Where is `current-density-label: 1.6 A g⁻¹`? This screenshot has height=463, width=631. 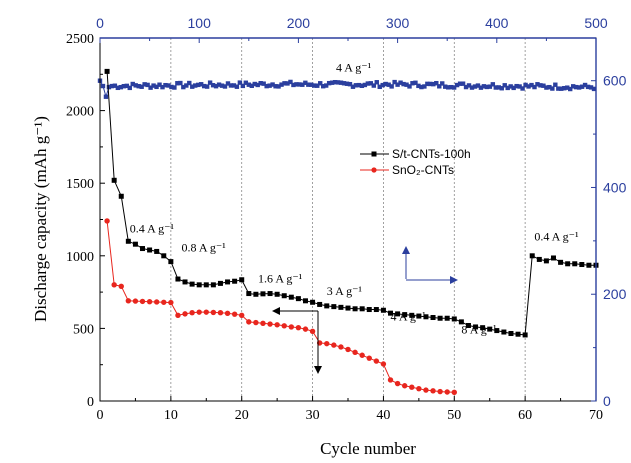 current-density-label: 1.6 A g⁻¹ is located at coordinates (280, 279).